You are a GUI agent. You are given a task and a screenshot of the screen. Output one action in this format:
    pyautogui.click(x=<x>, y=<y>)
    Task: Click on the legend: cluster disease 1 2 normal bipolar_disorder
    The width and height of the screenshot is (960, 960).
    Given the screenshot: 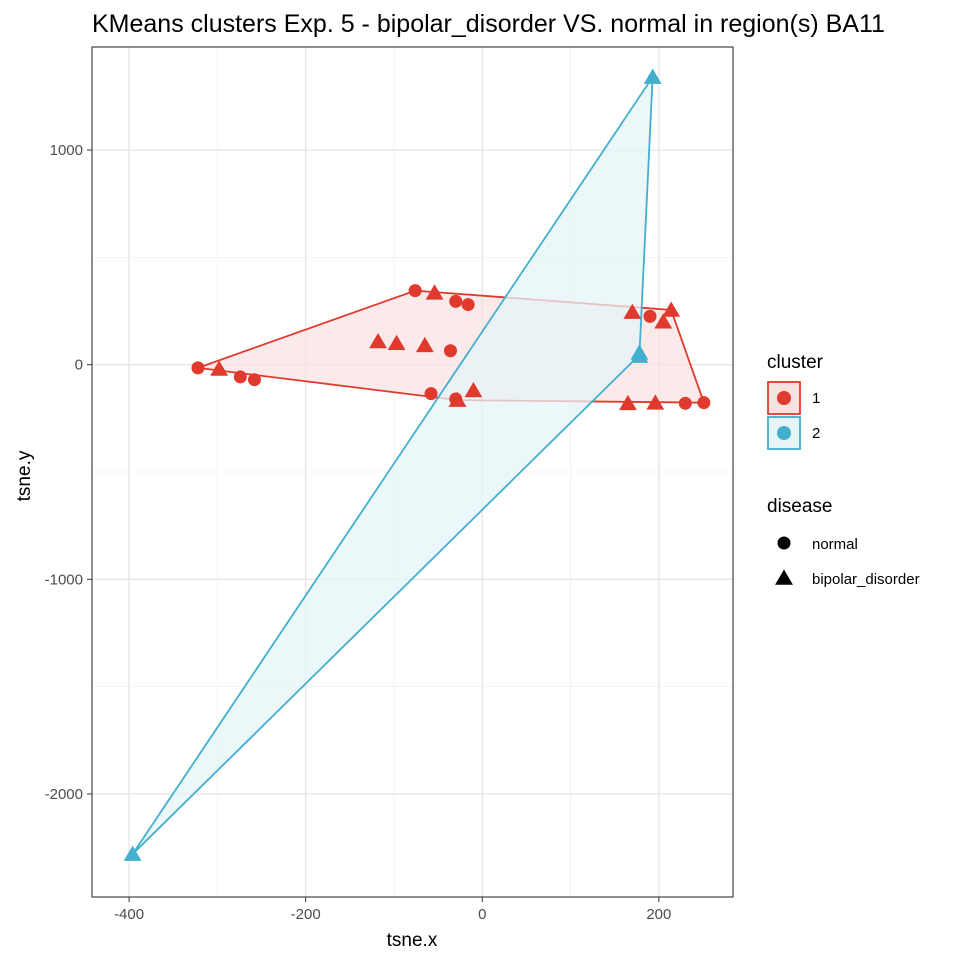 What is the action you would take?
    pyautogui.click(x=843, y=470)
    